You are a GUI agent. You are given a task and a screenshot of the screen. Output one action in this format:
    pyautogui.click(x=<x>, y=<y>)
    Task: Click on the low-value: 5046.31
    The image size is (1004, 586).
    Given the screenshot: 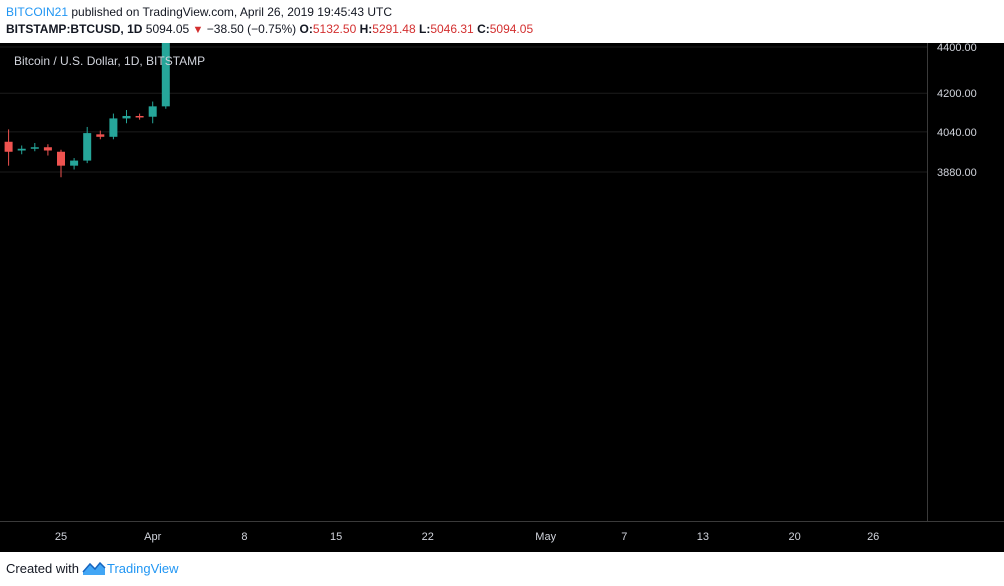 What is the action you would take?
    pyautogui.click(x=452, y=29)
    